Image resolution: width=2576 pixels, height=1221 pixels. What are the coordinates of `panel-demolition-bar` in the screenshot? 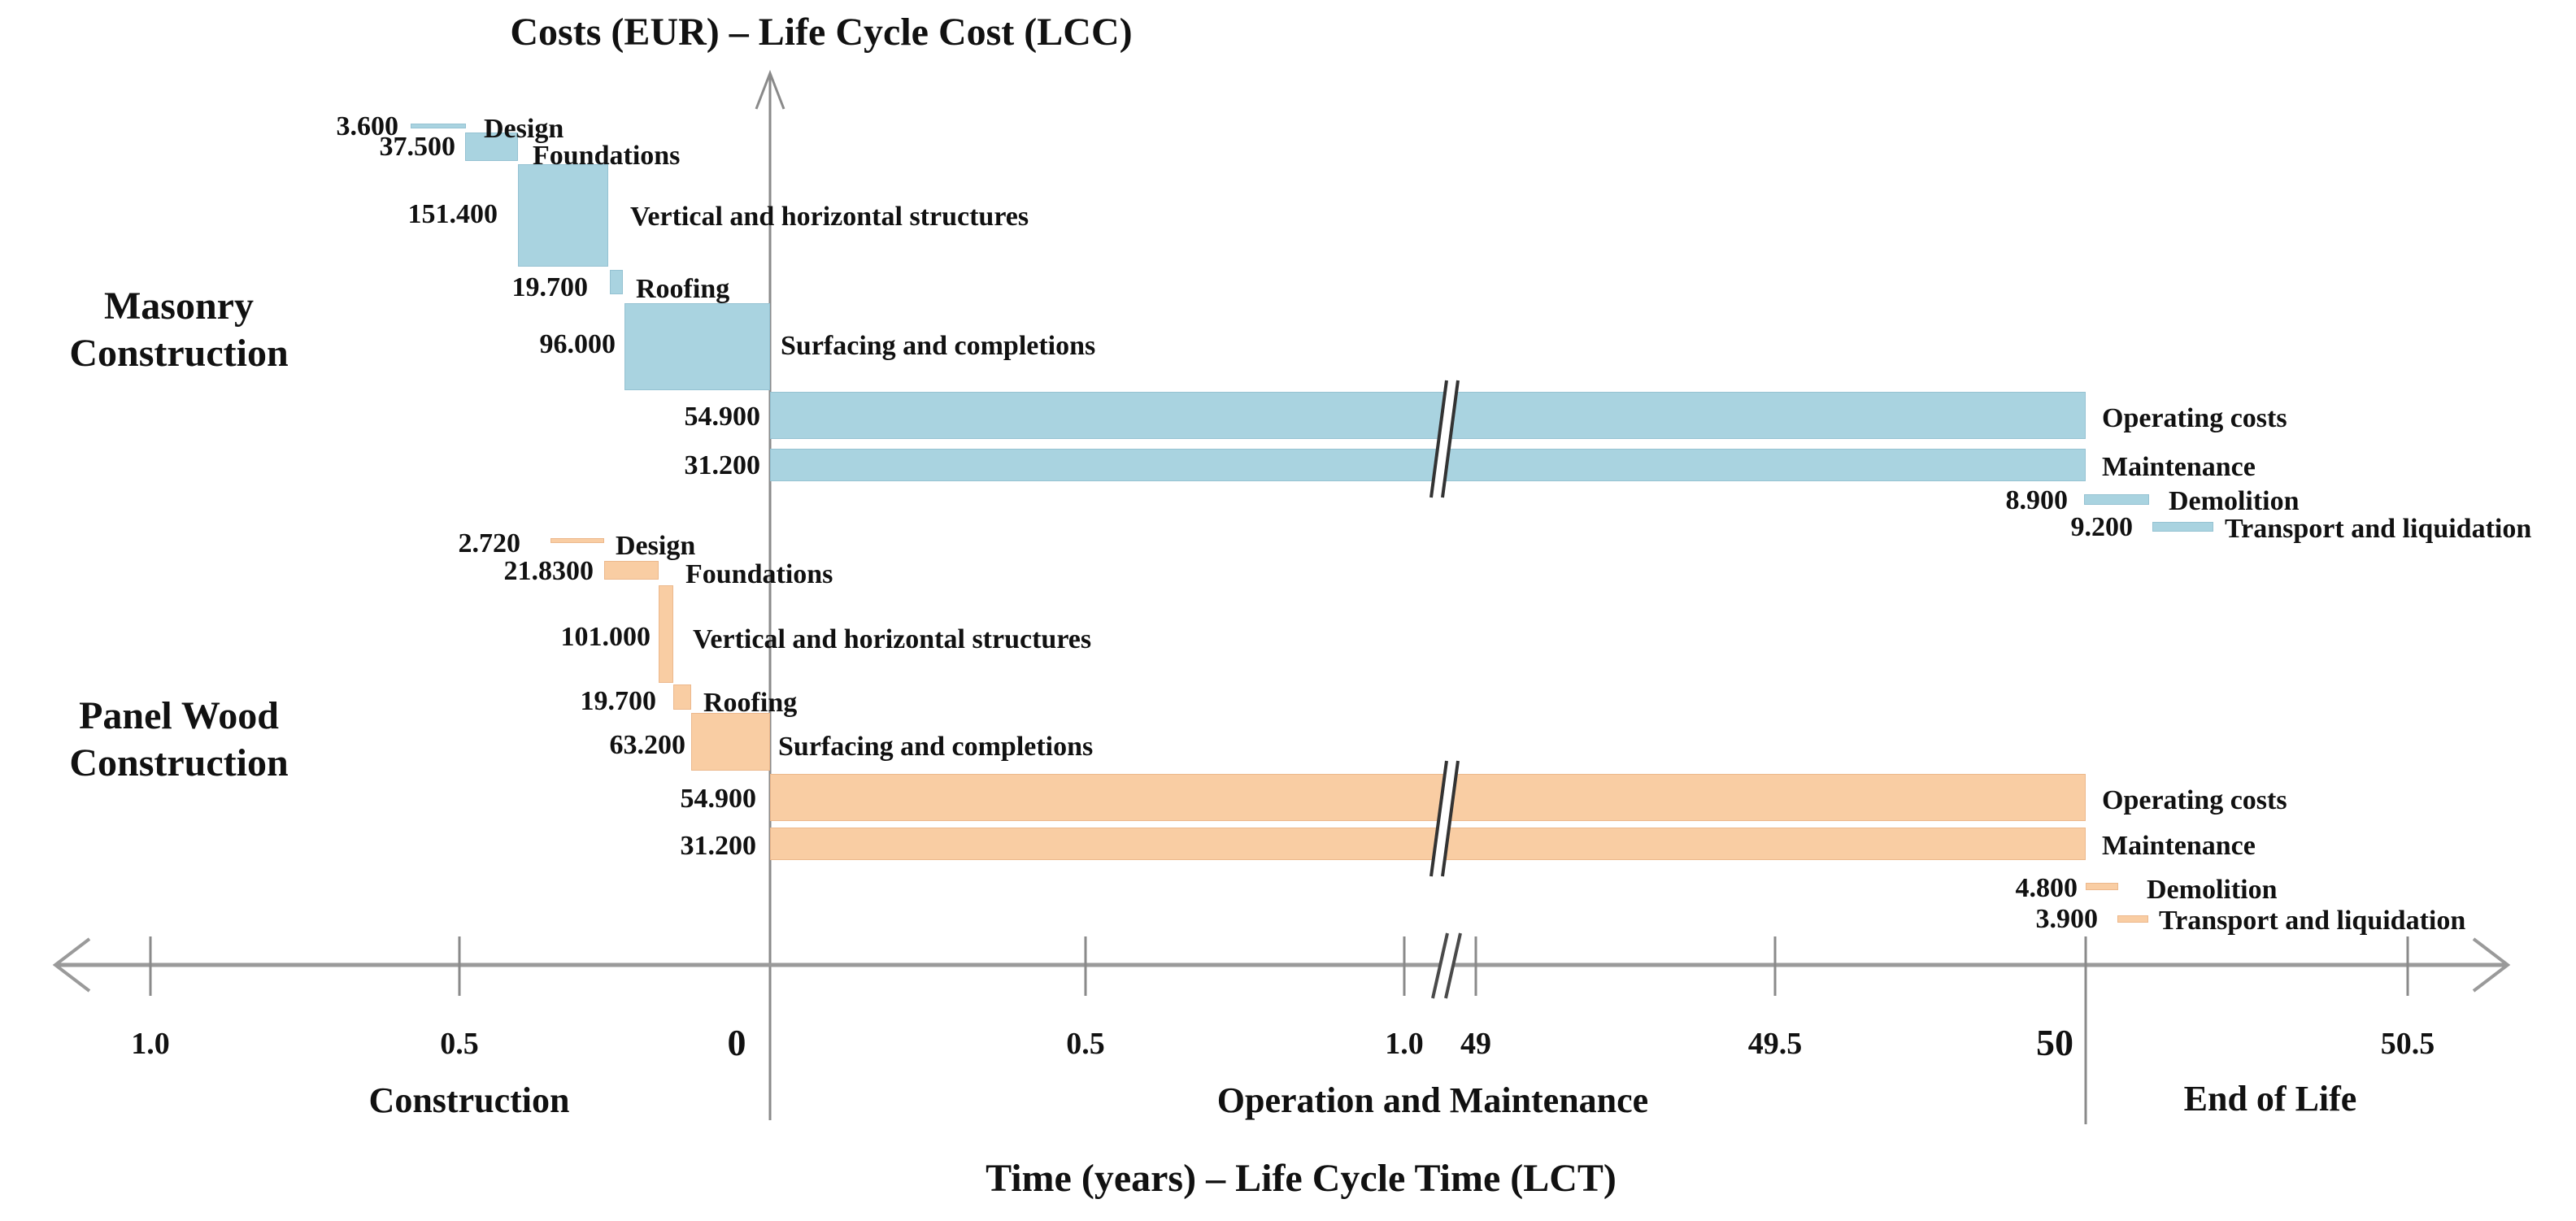 It's located at (2102, 887).